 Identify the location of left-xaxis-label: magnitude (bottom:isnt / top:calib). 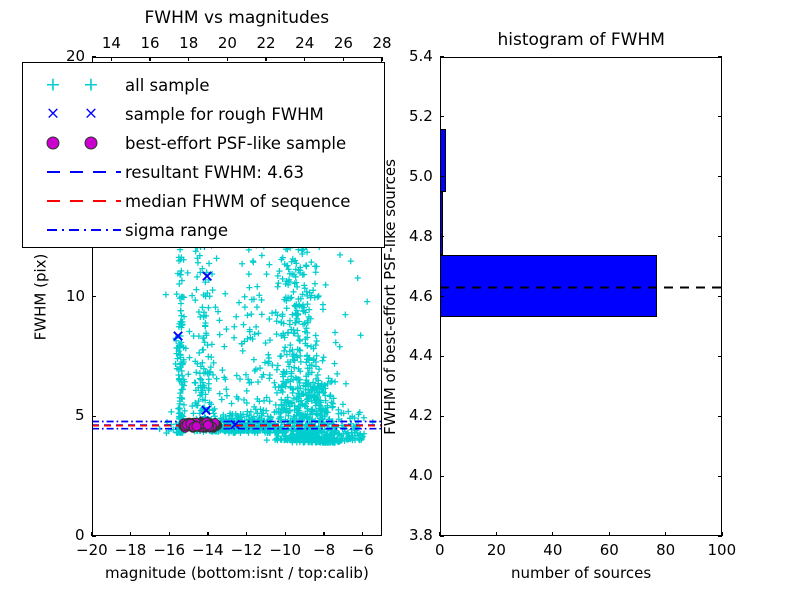
(237, 573).